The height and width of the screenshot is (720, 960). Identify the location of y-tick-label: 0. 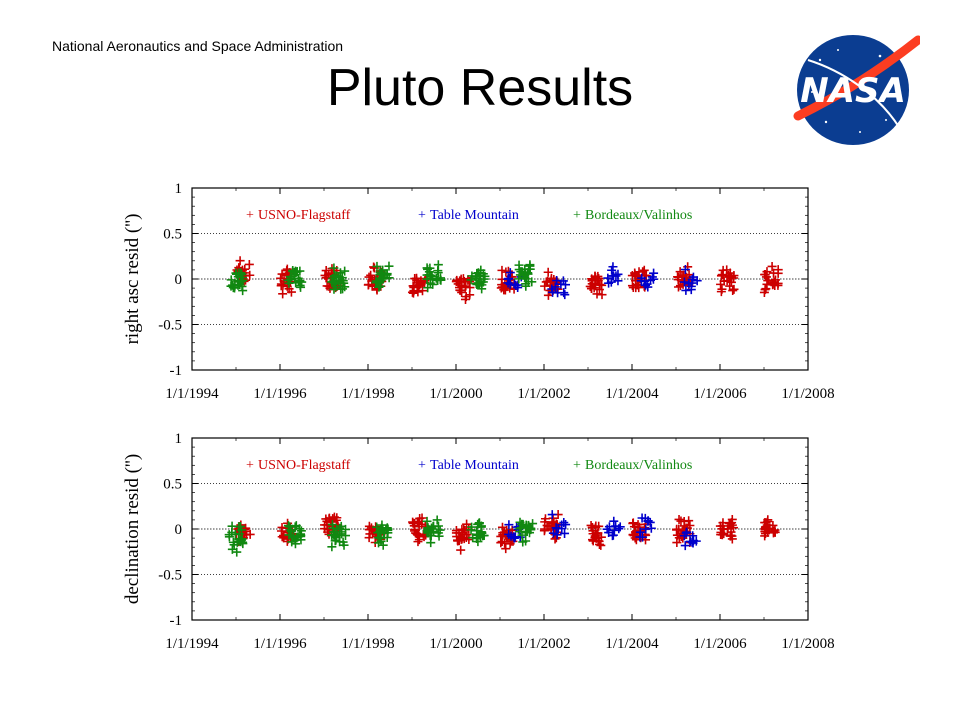
(179, 530).